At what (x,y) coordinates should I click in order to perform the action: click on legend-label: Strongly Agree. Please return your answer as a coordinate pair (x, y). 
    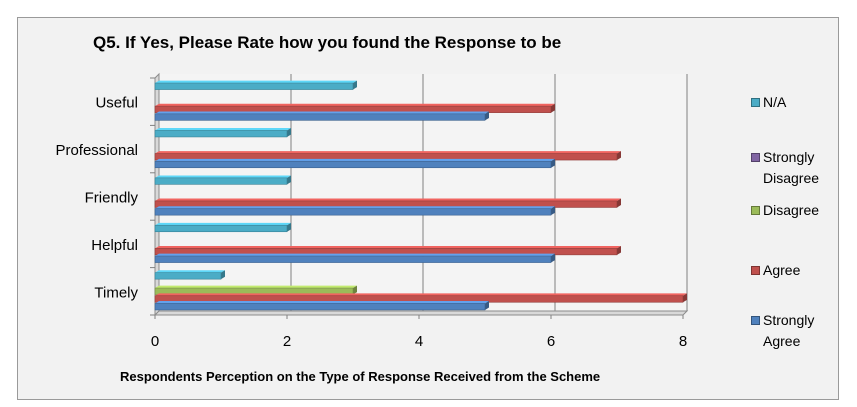
    Looking at the image, I should click on (789, 330).